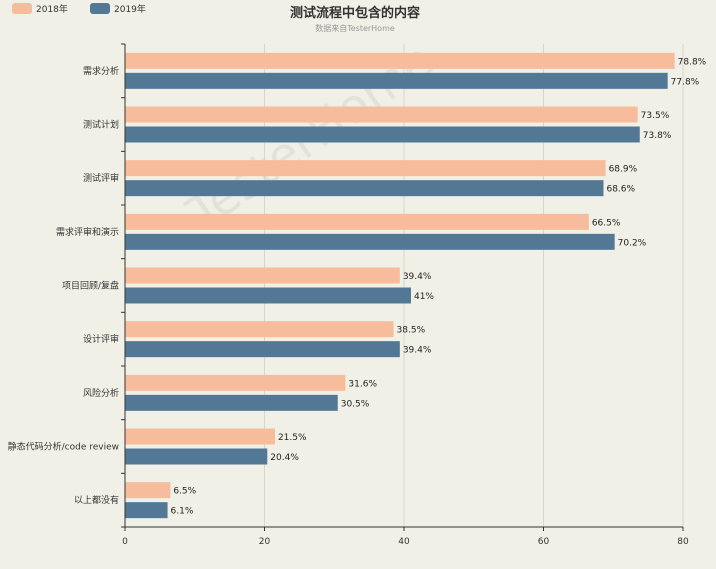 This screenshot has width=716, height=569. Describe the element at coordinates (632, 243) in the screenshot. I see `data-label: 70.2%` at that location.